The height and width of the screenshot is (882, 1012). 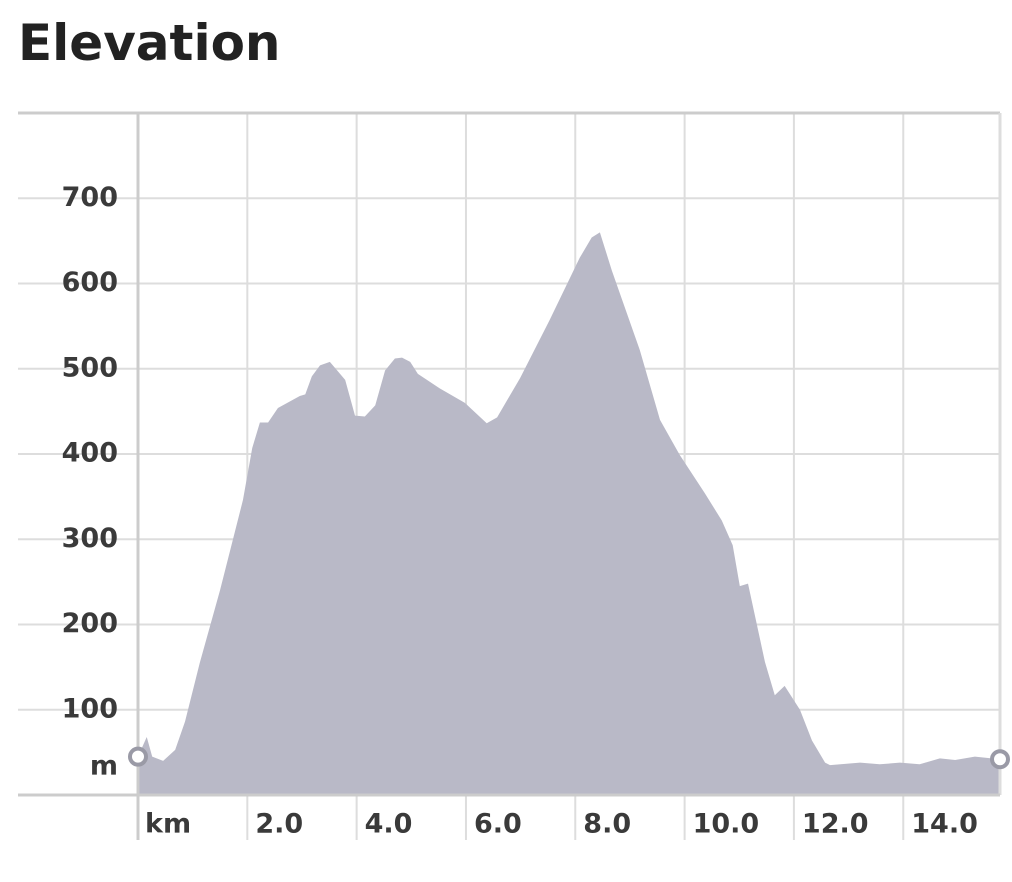 What do you see at coordinates (90, 453) in the screenshot?
I see `y-tick-label: 400` at bounding box center [90, 453].